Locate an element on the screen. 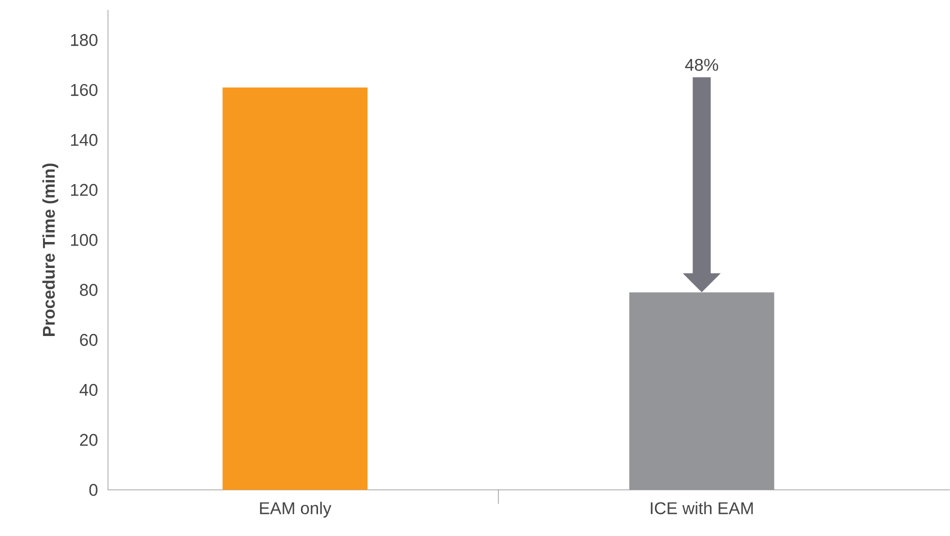  annotation: 48% is located at coordinates (701, 64).